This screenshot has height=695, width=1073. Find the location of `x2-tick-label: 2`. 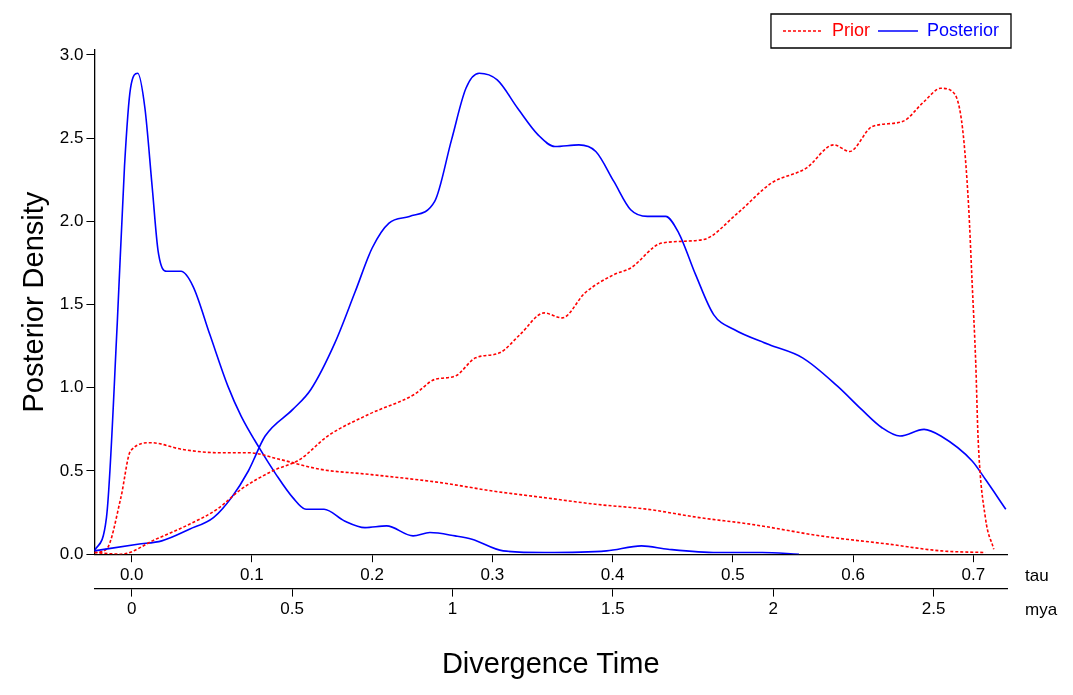

x2-tick-label: 2 is located at coordinates (773, 609).